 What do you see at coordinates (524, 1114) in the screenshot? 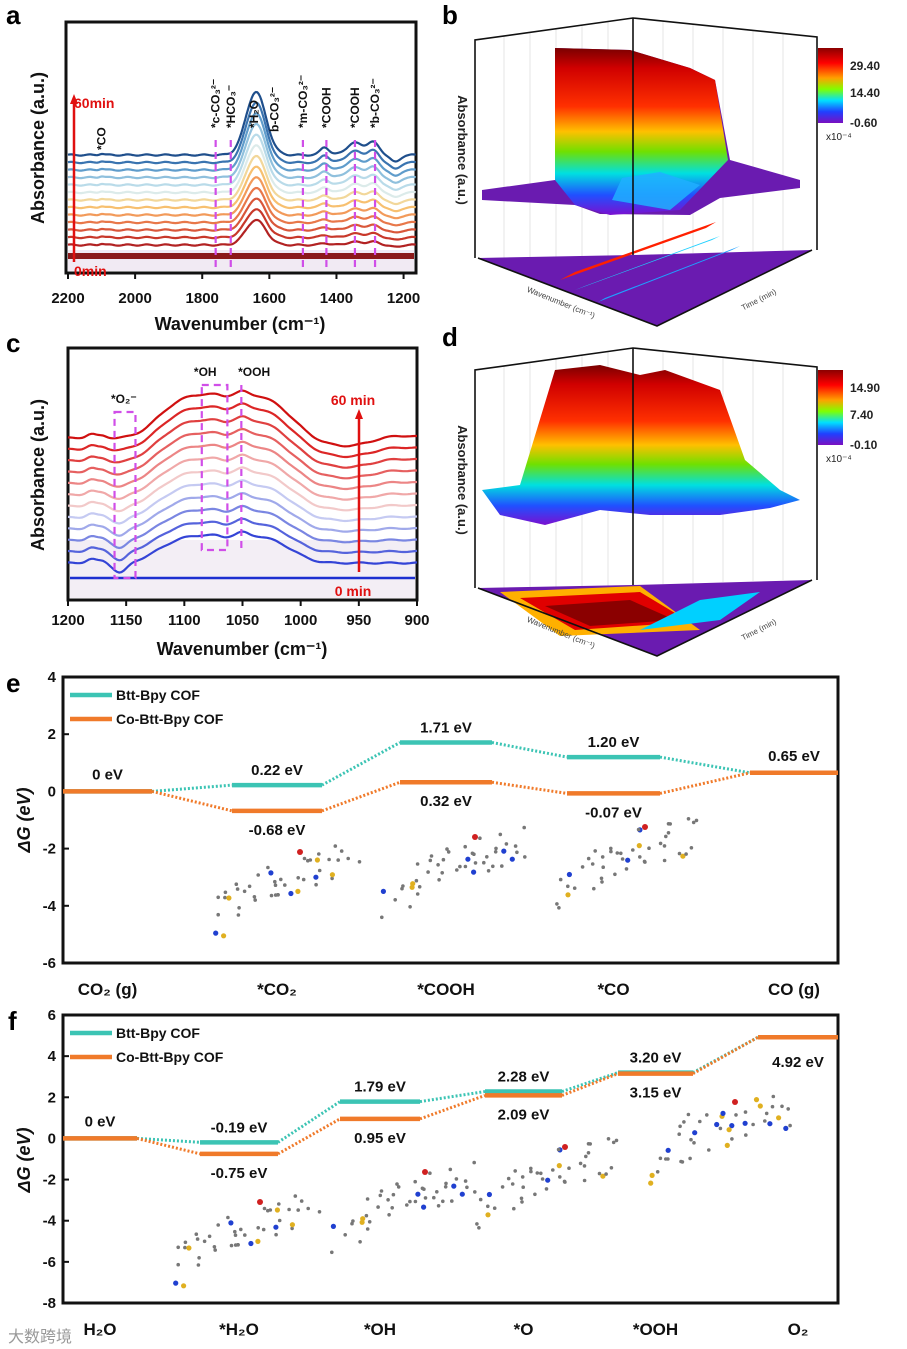
I see `energy-value-label-co-btt-bpy: 2.09 eV` at bounding box center [524, 1114].